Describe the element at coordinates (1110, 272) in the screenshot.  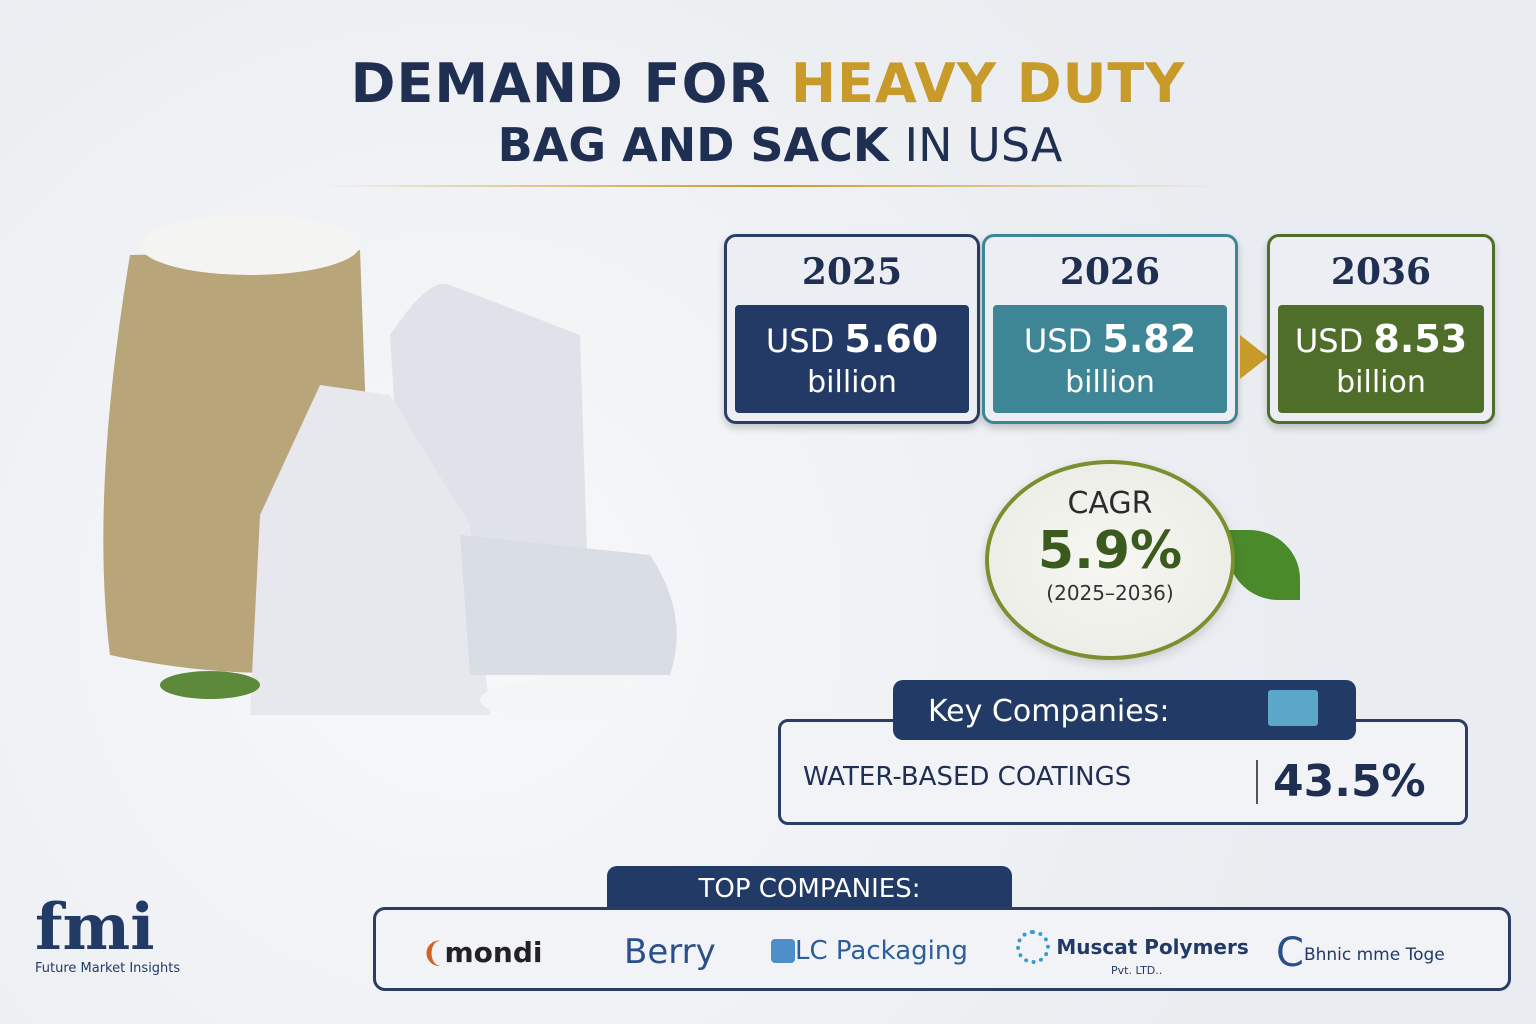
I see `year: 2026` at that location.